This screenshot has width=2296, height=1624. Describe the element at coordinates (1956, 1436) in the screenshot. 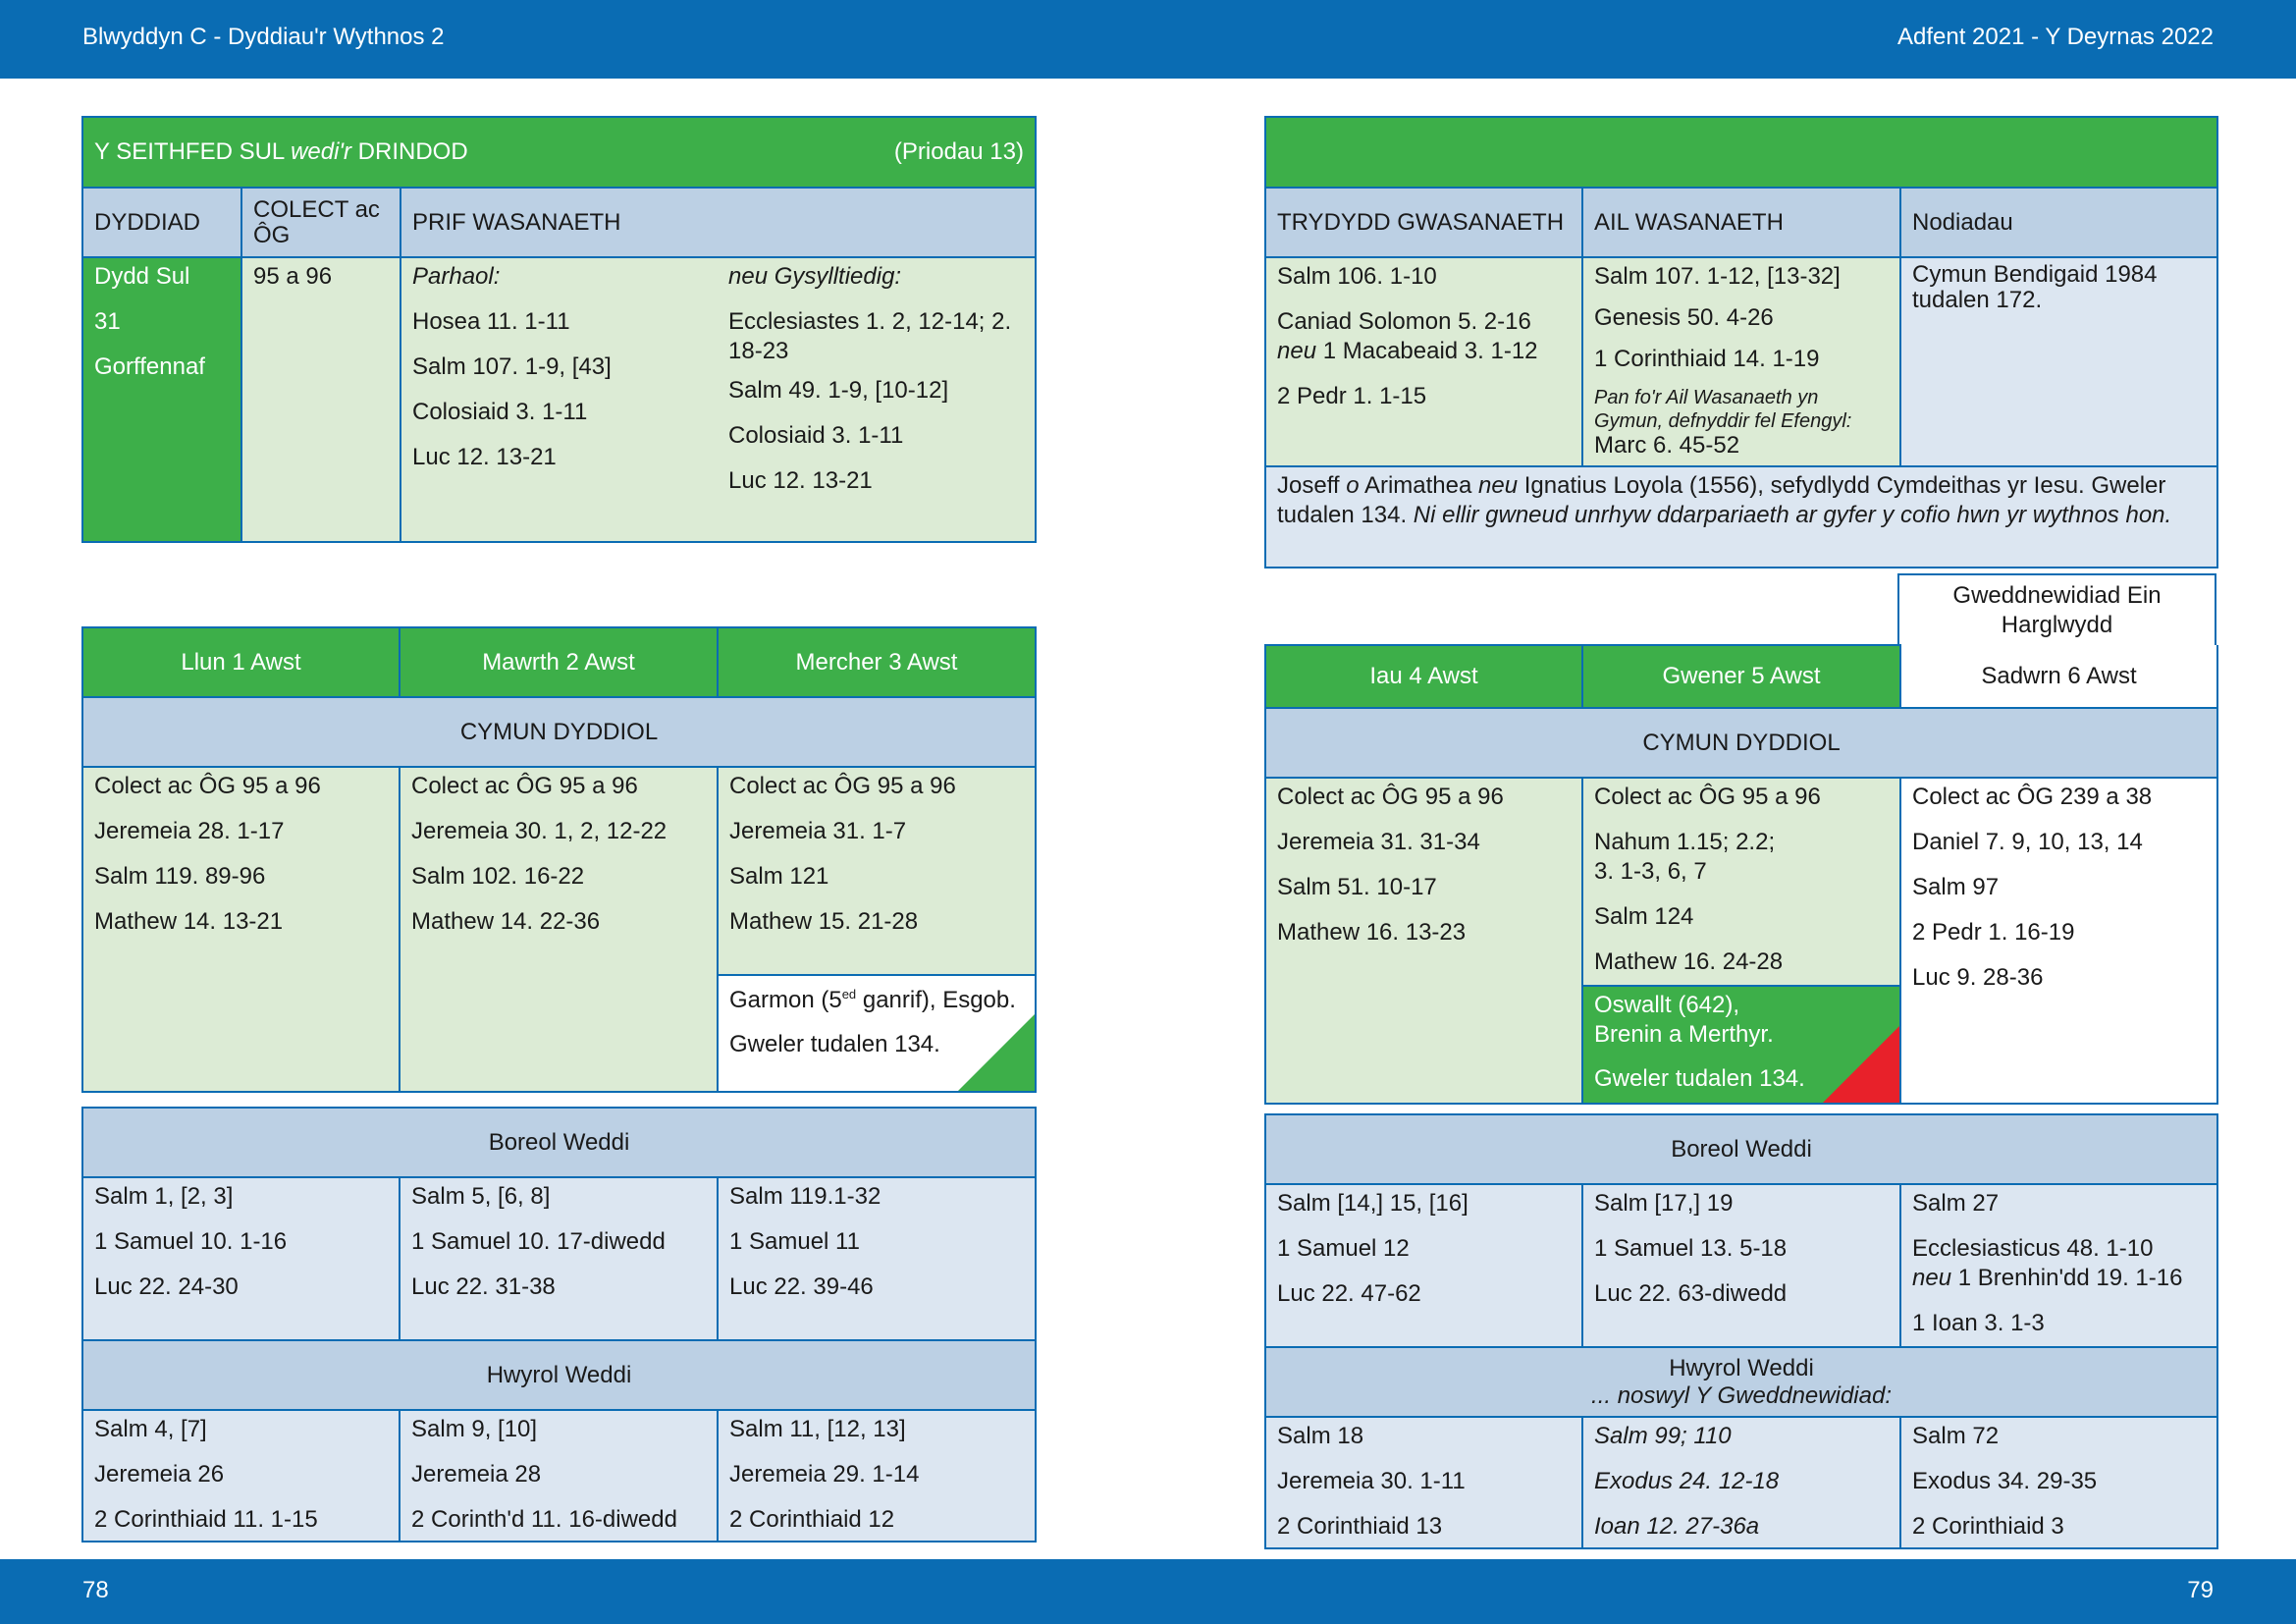

I see `reading: Salm 72` at that location.